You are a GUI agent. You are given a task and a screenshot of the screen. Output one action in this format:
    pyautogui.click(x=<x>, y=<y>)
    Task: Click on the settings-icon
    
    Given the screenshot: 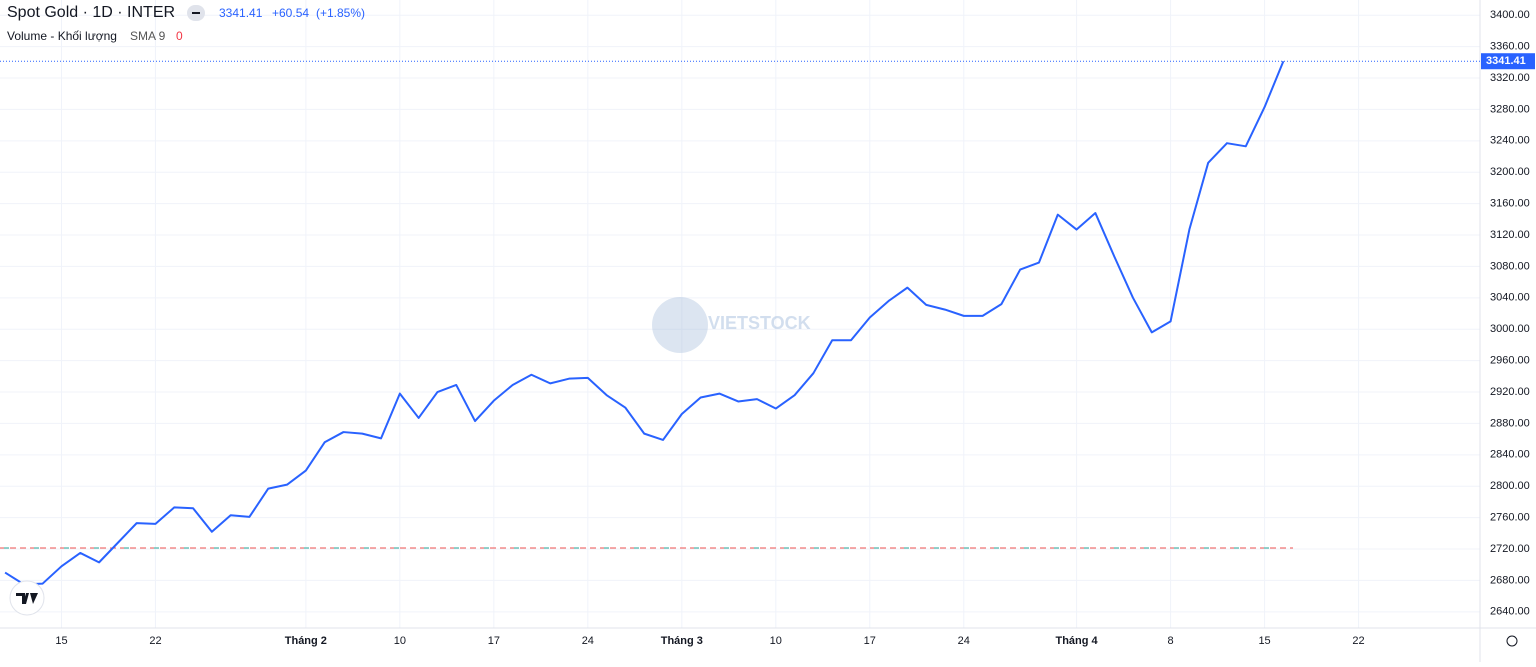 What is the action you would take?
    pyautogui.click(x=1512, y=641)
    